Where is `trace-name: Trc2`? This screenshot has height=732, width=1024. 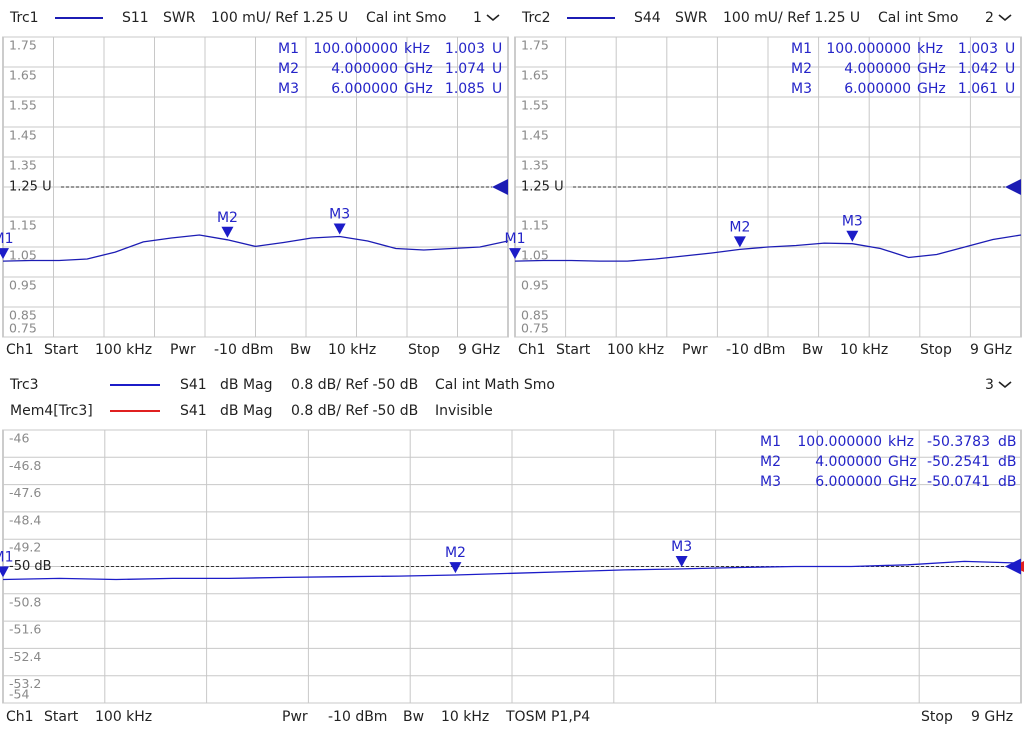 trace-name: Trc2 is located at coordinates (536, 18).